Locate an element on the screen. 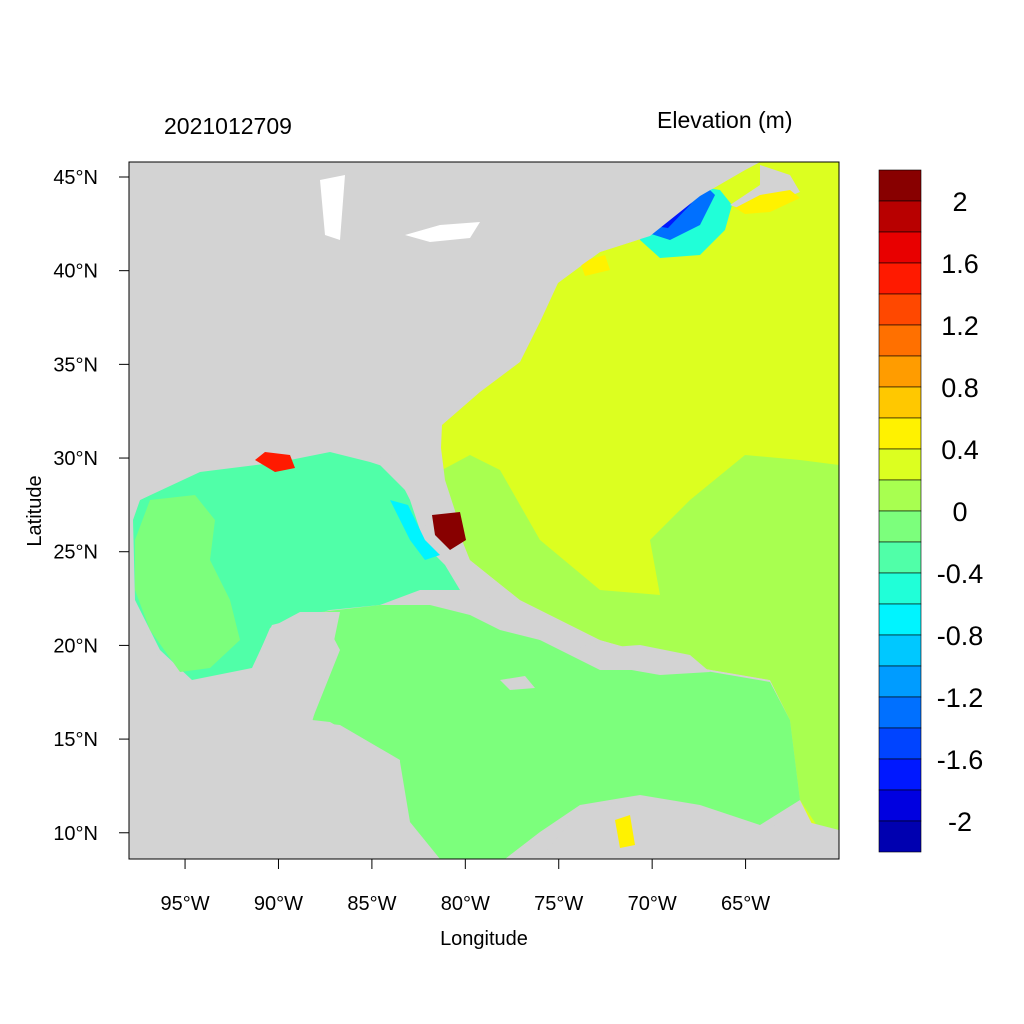 This screenshot has width=1024, height=1024. date-label: 2021012709 is located at coordinates (228, 126).